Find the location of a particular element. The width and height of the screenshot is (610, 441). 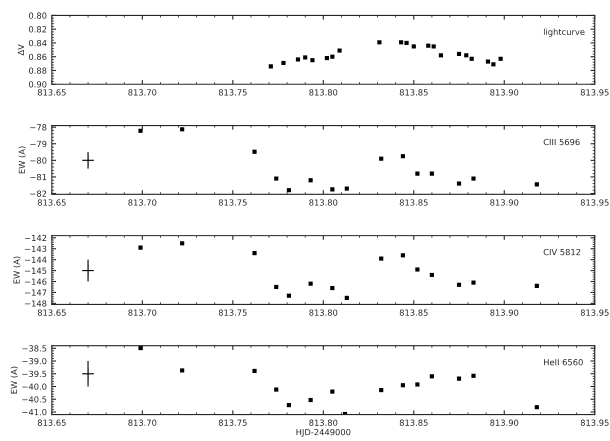

y-tick-label: 0.90 is located at coordinates (37, 84).